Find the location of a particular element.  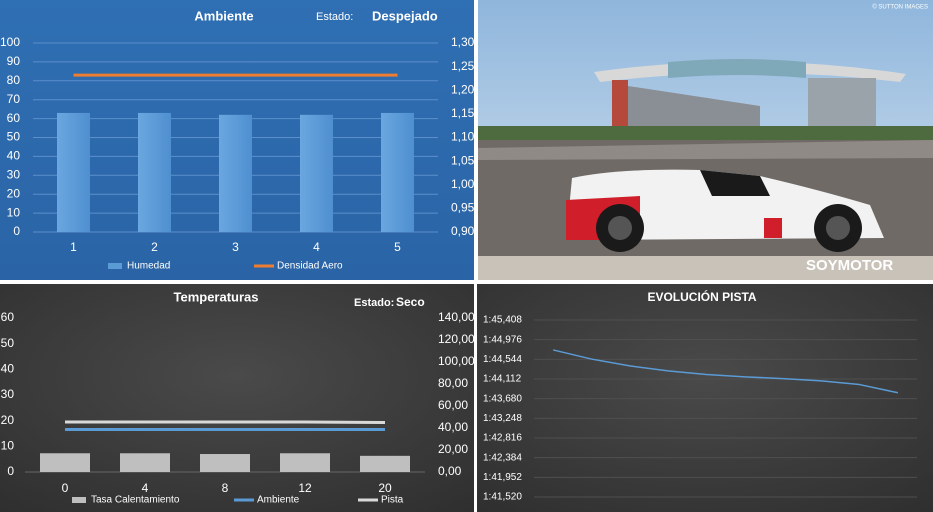

x-tick-label: 3 is located at coordinates (235, 247).